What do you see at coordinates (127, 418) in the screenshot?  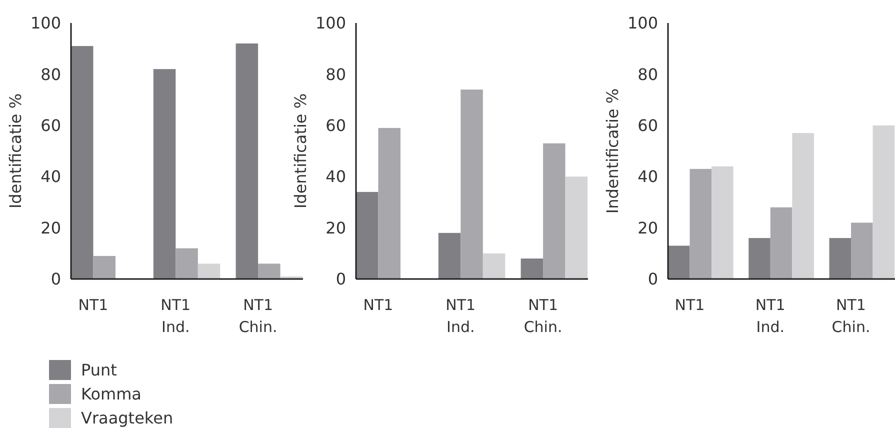 I see `legend-label: Vraagteken` at bounding box center [127, 418].